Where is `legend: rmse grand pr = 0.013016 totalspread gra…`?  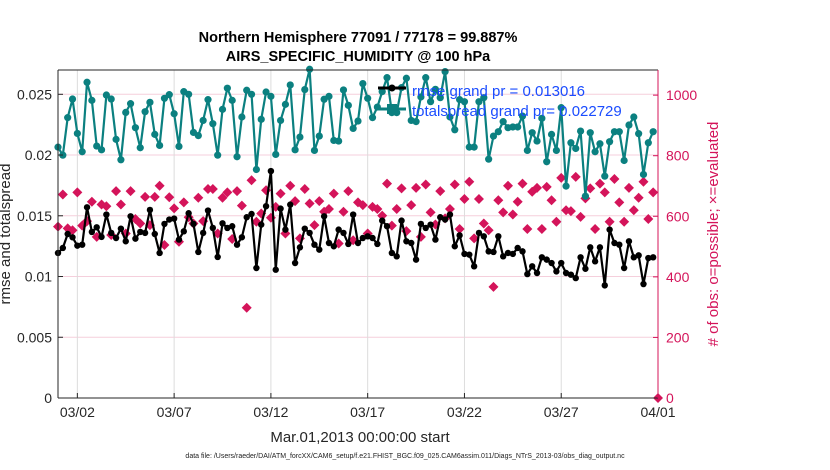 legend: rmse grand pr = 0.013016 totalspread gra… is located at coordinates (500, 101).